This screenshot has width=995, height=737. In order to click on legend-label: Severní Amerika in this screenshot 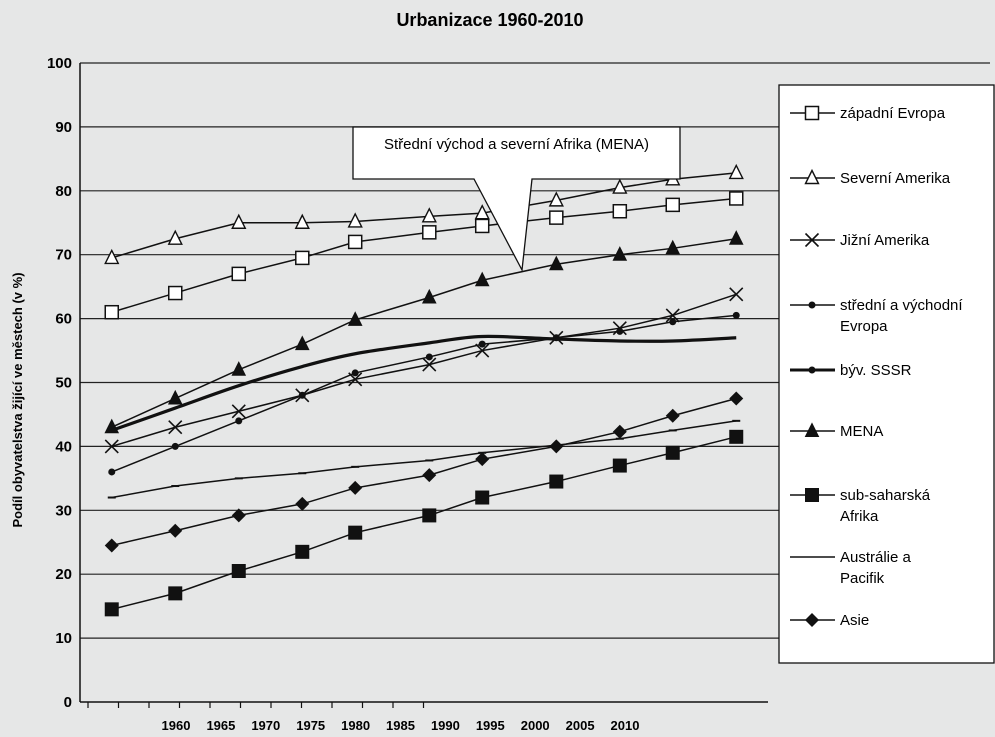, I will do `click(895, 178)`.